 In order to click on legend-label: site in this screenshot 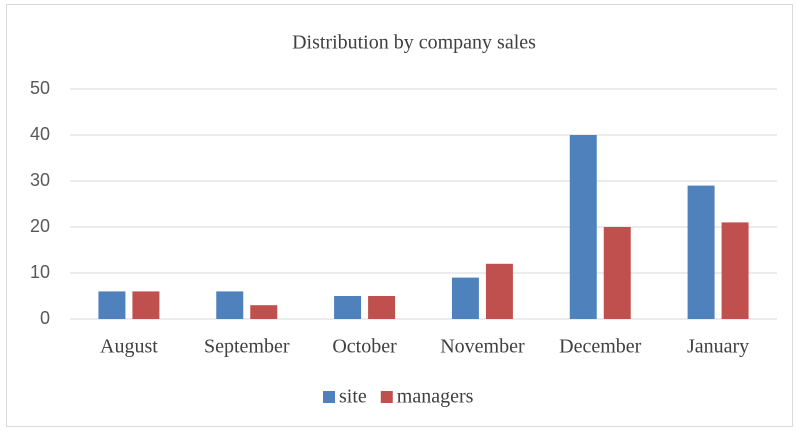, I will do `click(353, 397)`.